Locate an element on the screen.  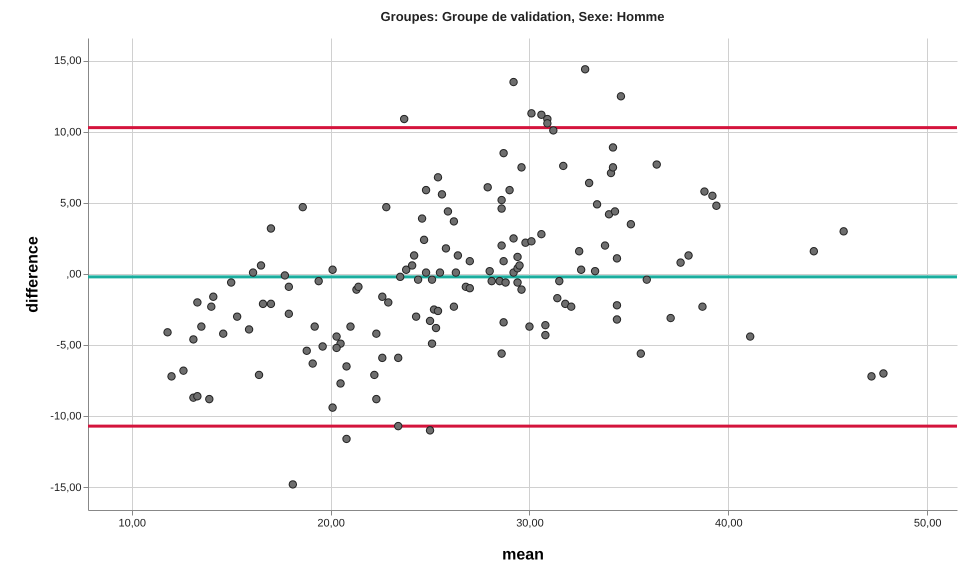
x-tick-label: 30,00 is located at coordinates (530, 524).